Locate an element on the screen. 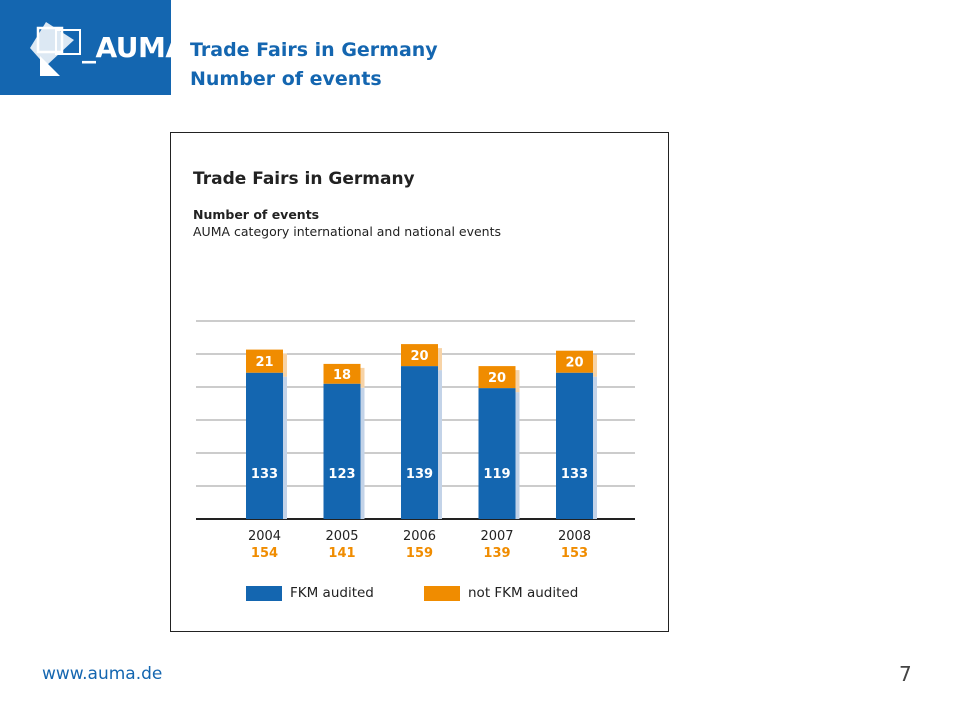 The image size is (960, 720). bar-not-fkm-audited-2004 is located at coordinates (264, 361).